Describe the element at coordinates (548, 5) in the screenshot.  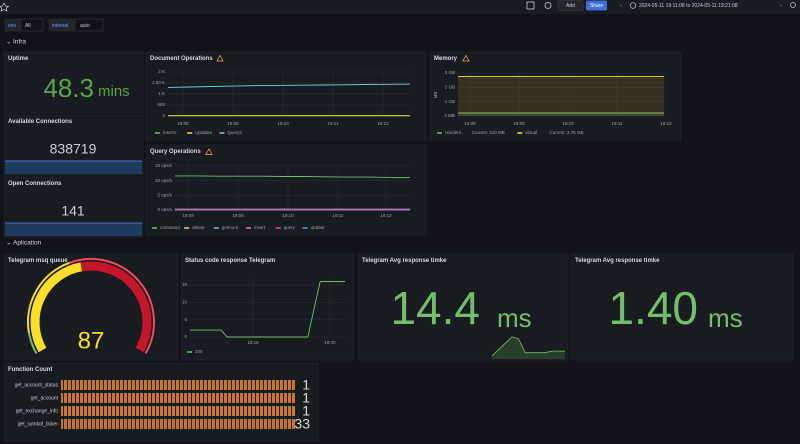
I see `settings-icon` at that location.